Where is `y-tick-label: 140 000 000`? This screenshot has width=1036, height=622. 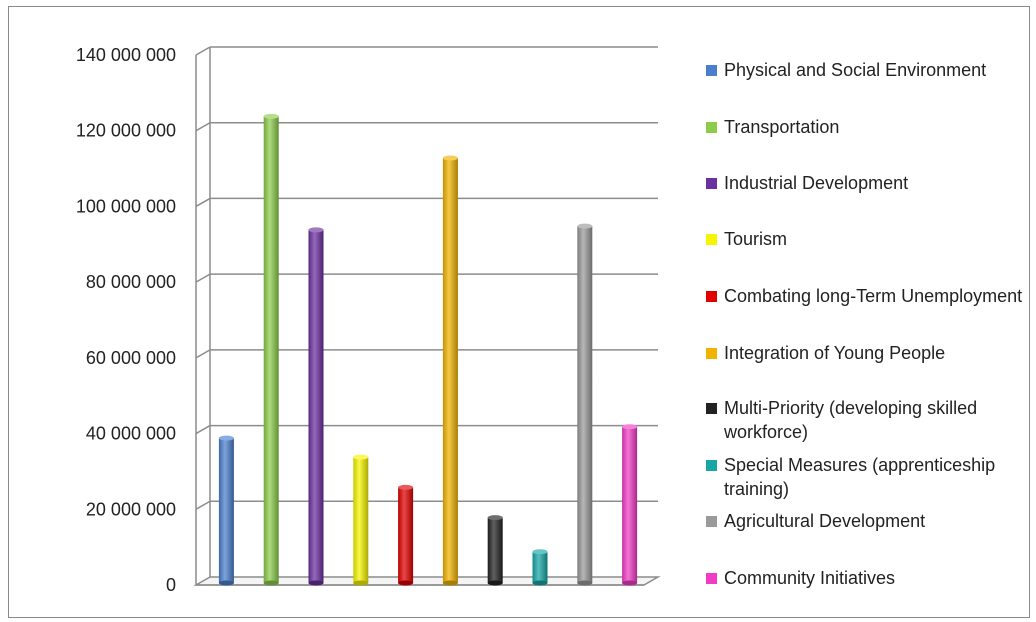 y-tick-label: 140 000 000 is located at coordinates (126, 55).